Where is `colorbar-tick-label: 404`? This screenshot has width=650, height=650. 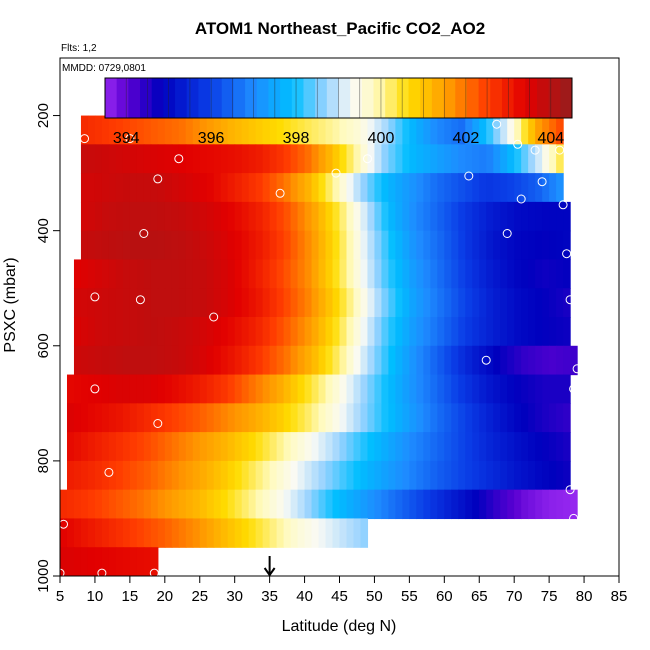
colorbar-tick-label: 404 is located at coordinates (550, 138).